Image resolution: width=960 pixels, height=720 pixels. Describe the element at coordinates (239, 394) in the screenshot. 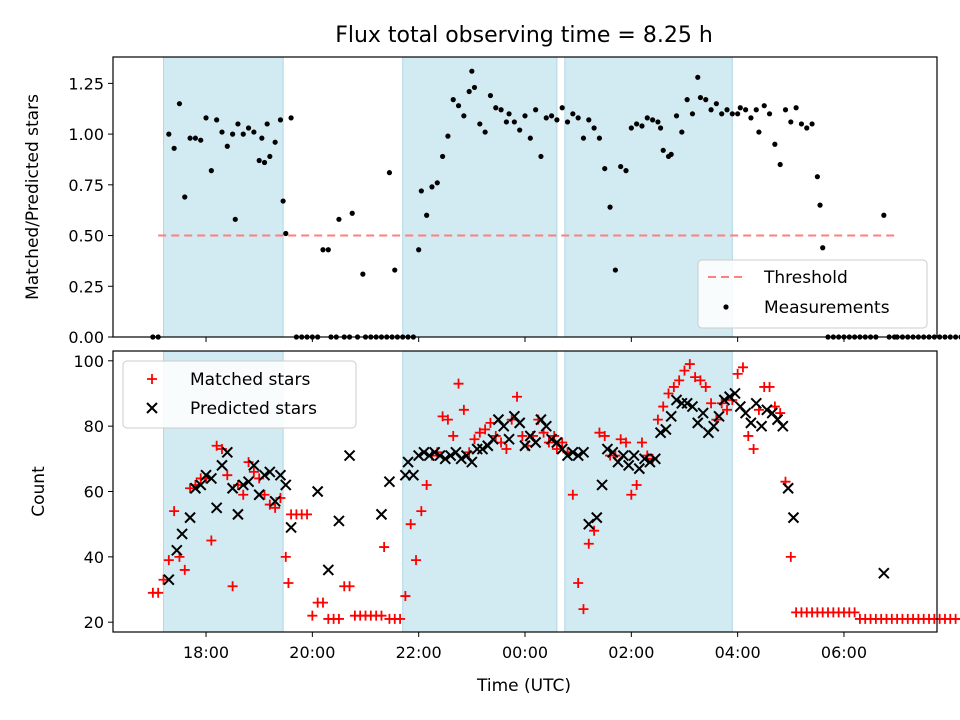

I see `bottom-legend` at that location.